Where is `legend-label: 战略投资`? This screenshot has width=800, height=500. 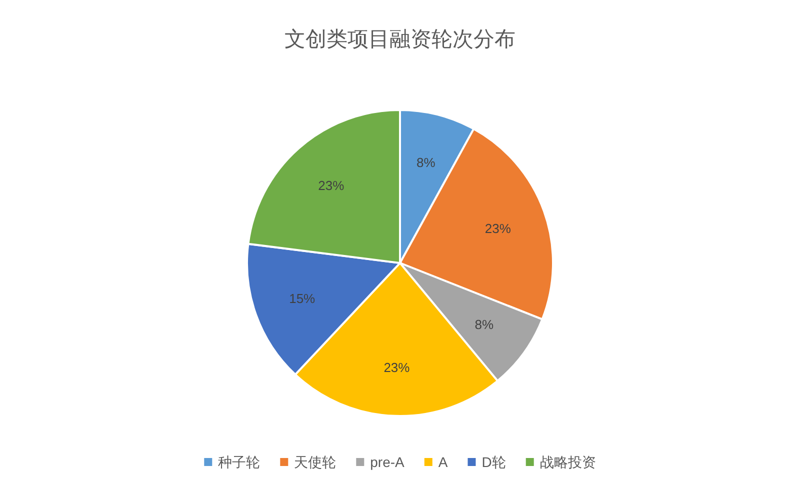
legend-label: 战略投资 is located at coordinates (568, 462).